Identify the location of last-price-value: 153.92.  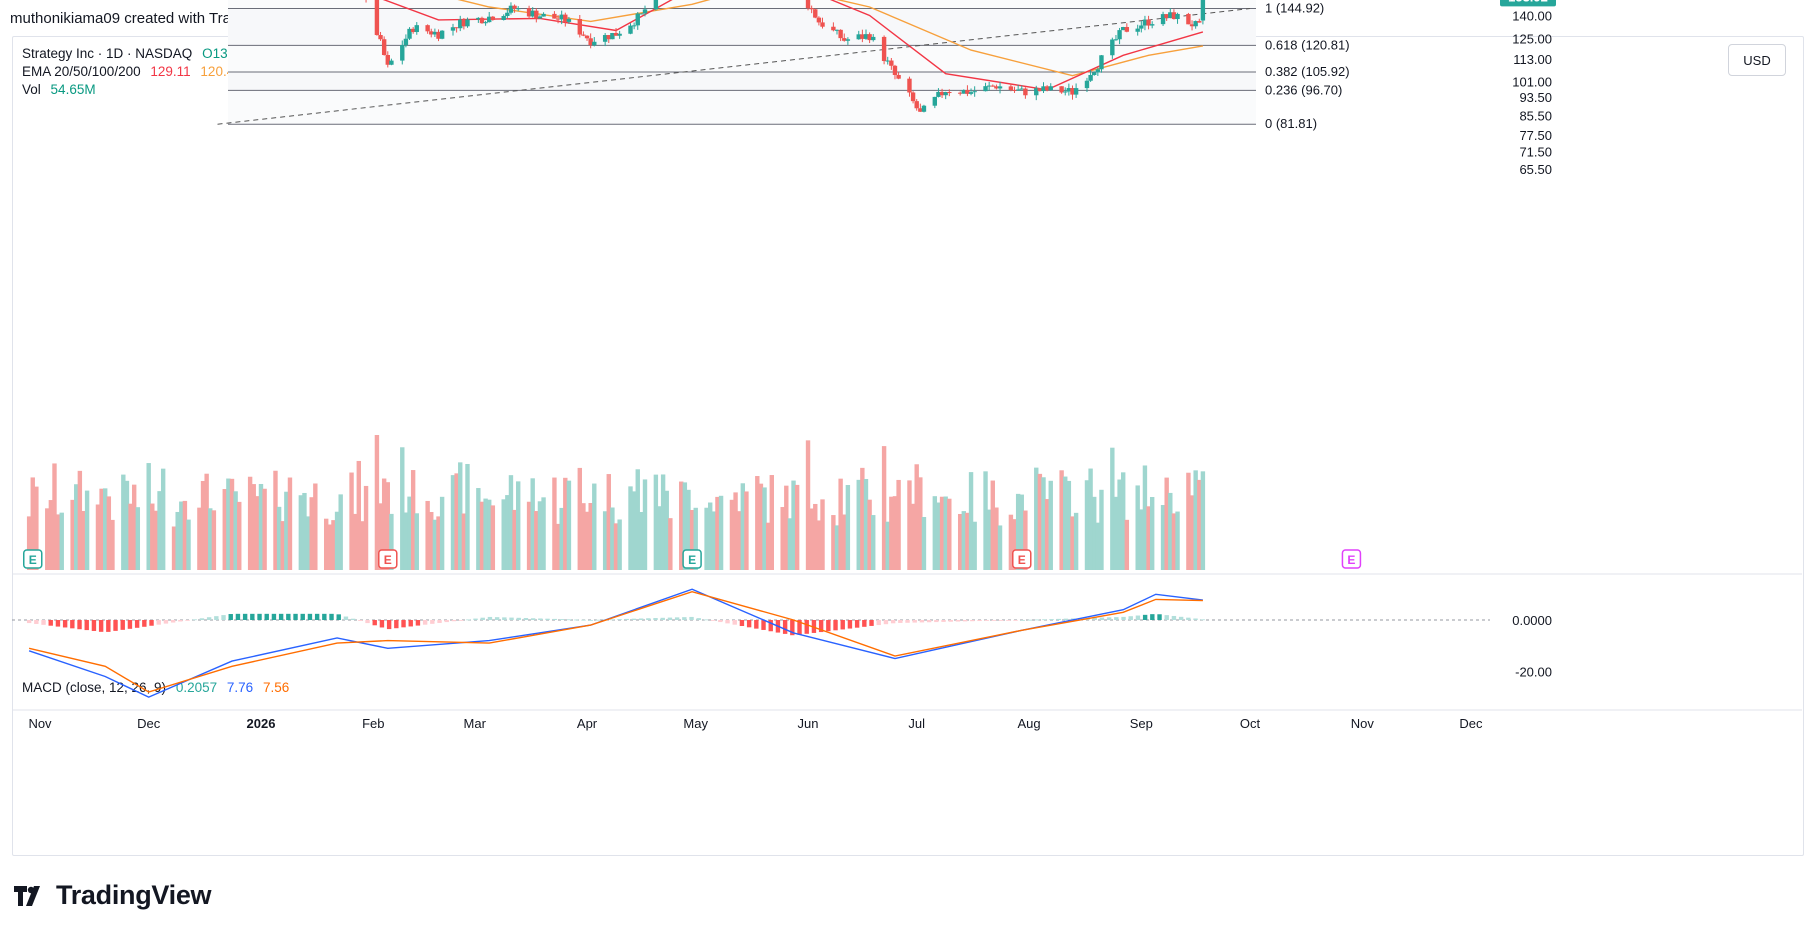
(1528, 2).